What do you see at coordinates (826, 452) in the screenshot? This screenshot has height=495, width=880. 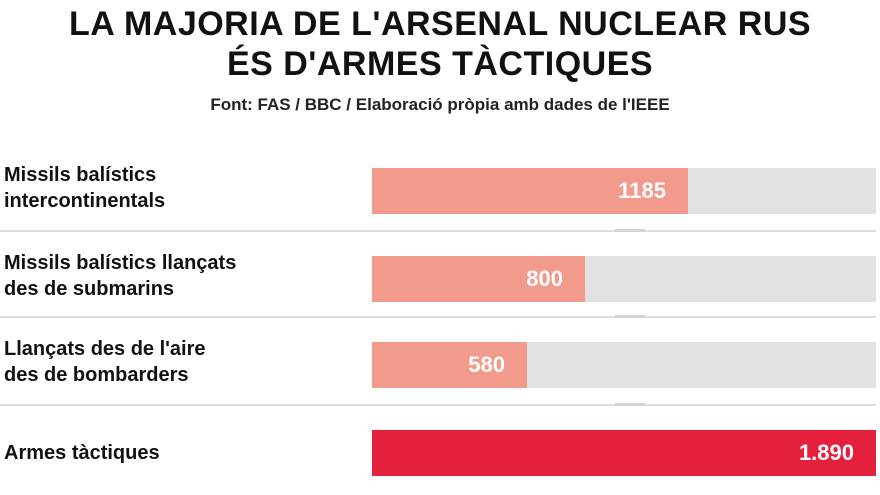 I see `bar-value-label: 1.890` at bounding box center [826, 452].